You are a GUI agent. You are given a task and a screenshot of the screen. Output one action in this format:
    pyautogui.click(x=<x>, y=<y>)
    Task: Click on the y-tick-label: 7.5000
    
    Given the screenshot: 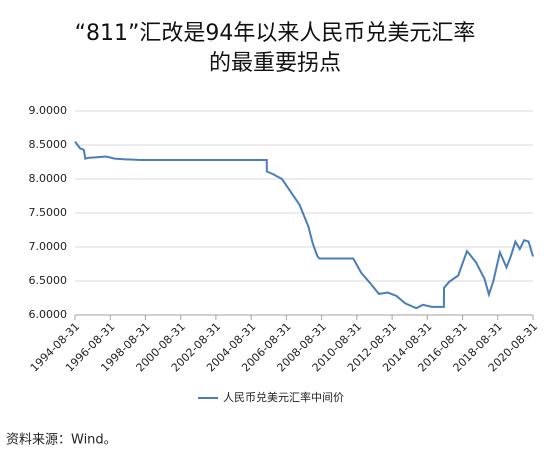 What is the action you would take?
    pyautogui.click(x=48, y=212)
    